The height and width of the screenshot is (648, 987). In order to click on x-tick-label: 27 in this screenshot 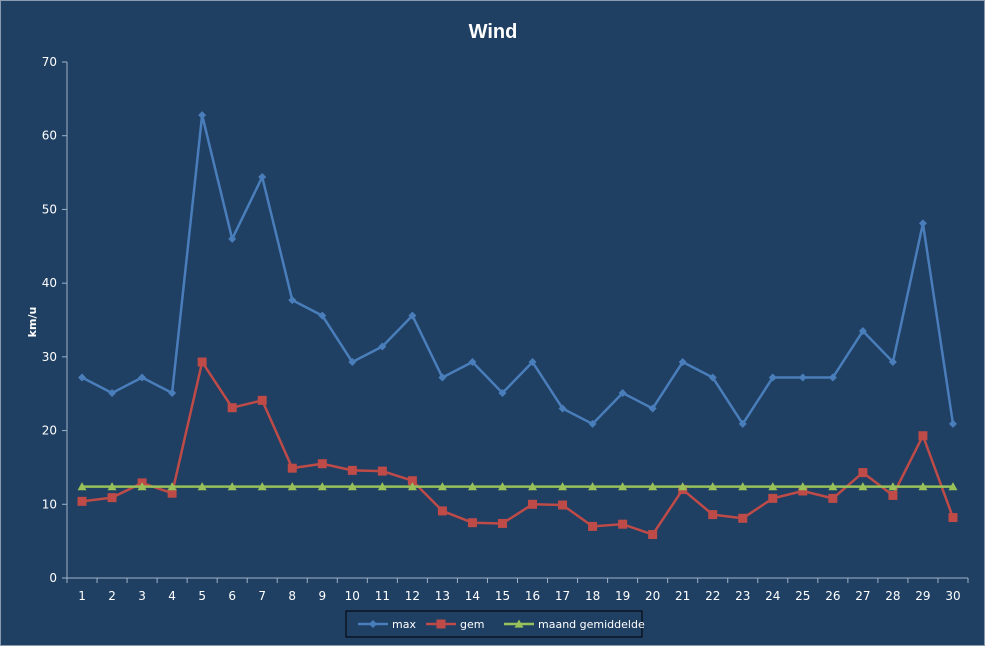, I will do `click(862, 596)`.